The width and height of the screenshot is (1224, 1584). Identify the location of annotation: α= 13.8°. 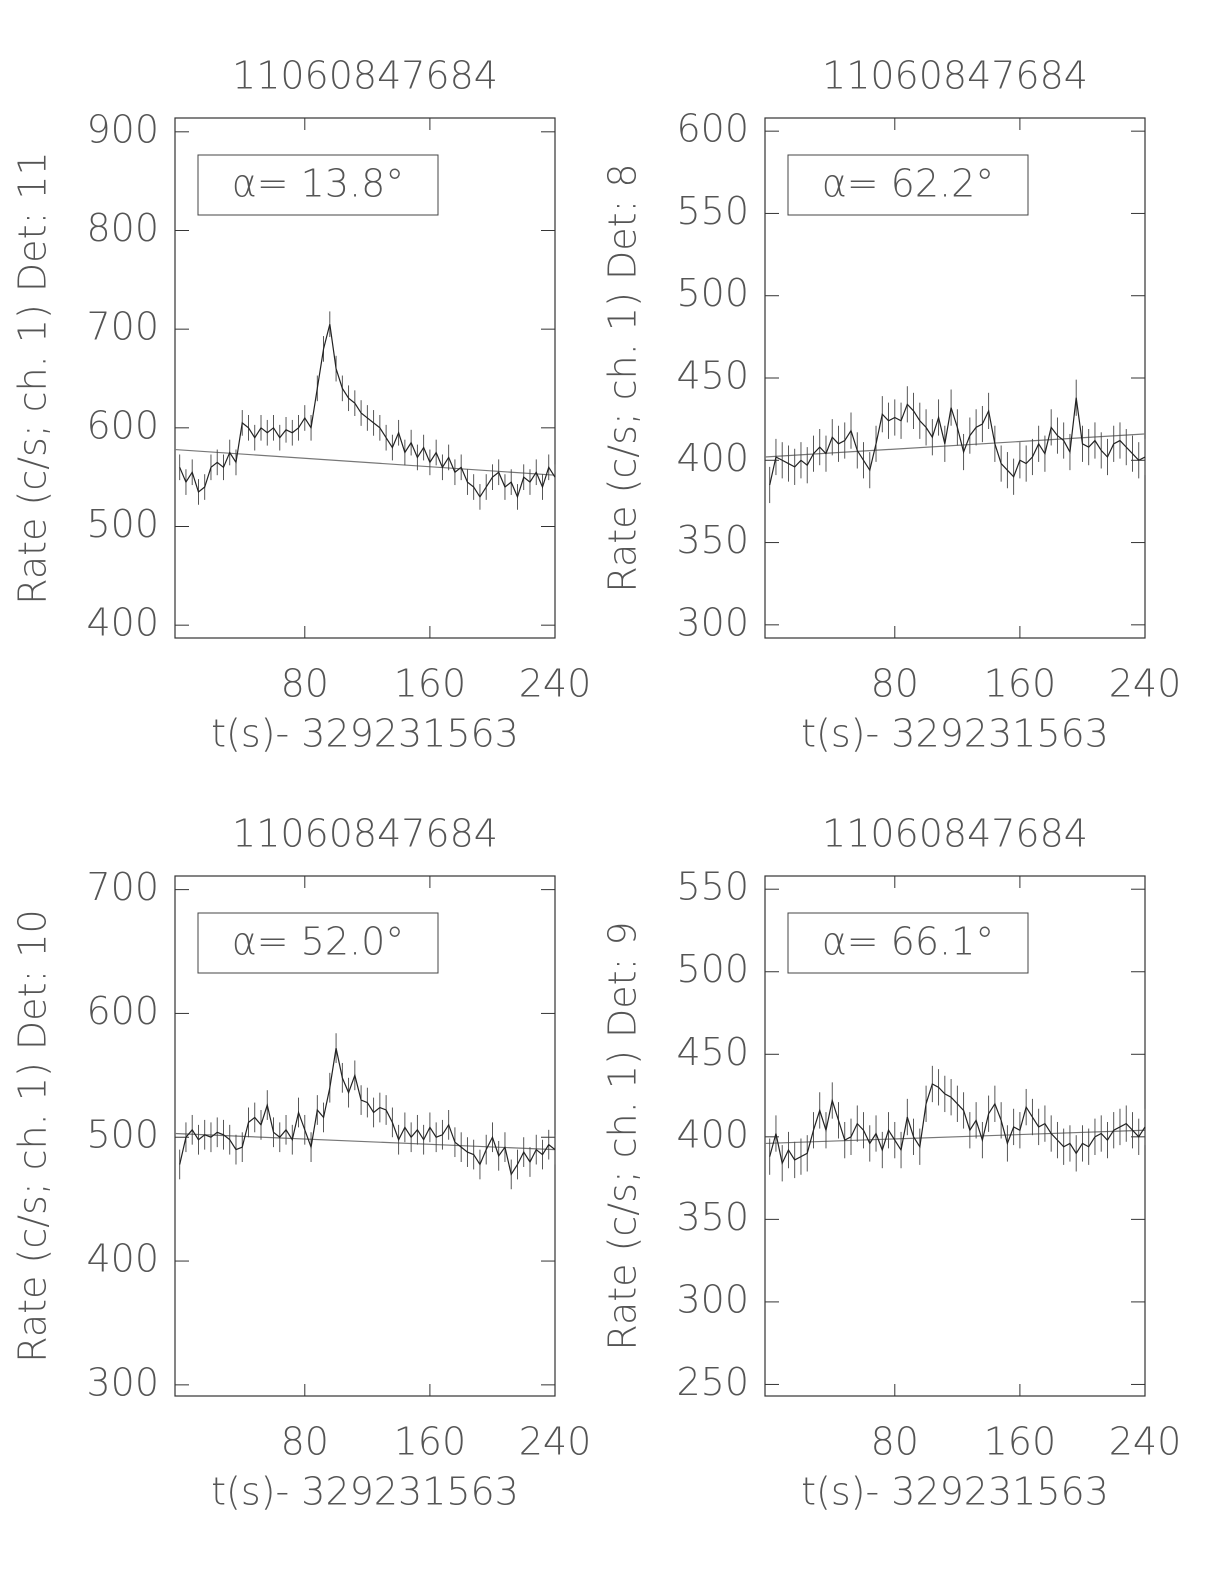
(318, 184).